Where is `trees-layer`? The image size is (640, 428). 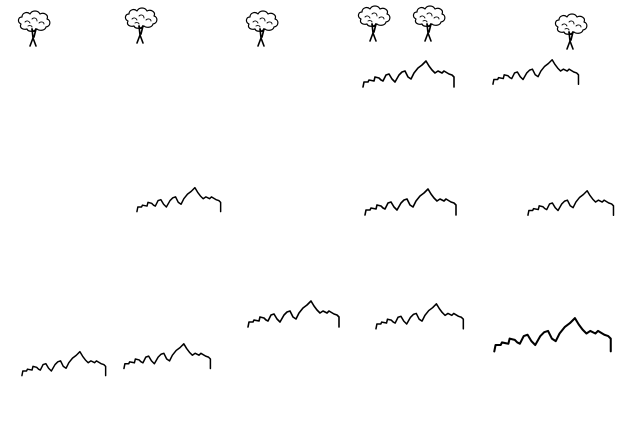 trees-layer is located at coordinates (302, 27).